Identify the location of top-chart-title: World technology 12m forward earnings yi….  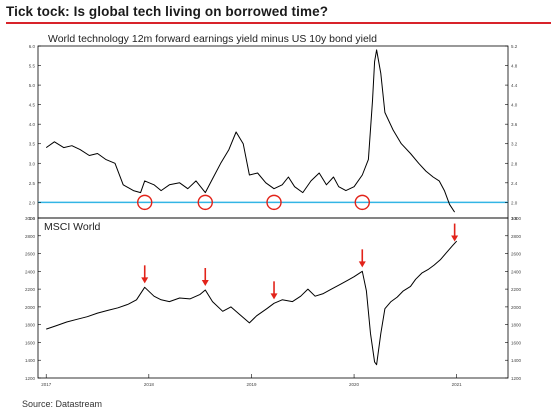
(212, 39).